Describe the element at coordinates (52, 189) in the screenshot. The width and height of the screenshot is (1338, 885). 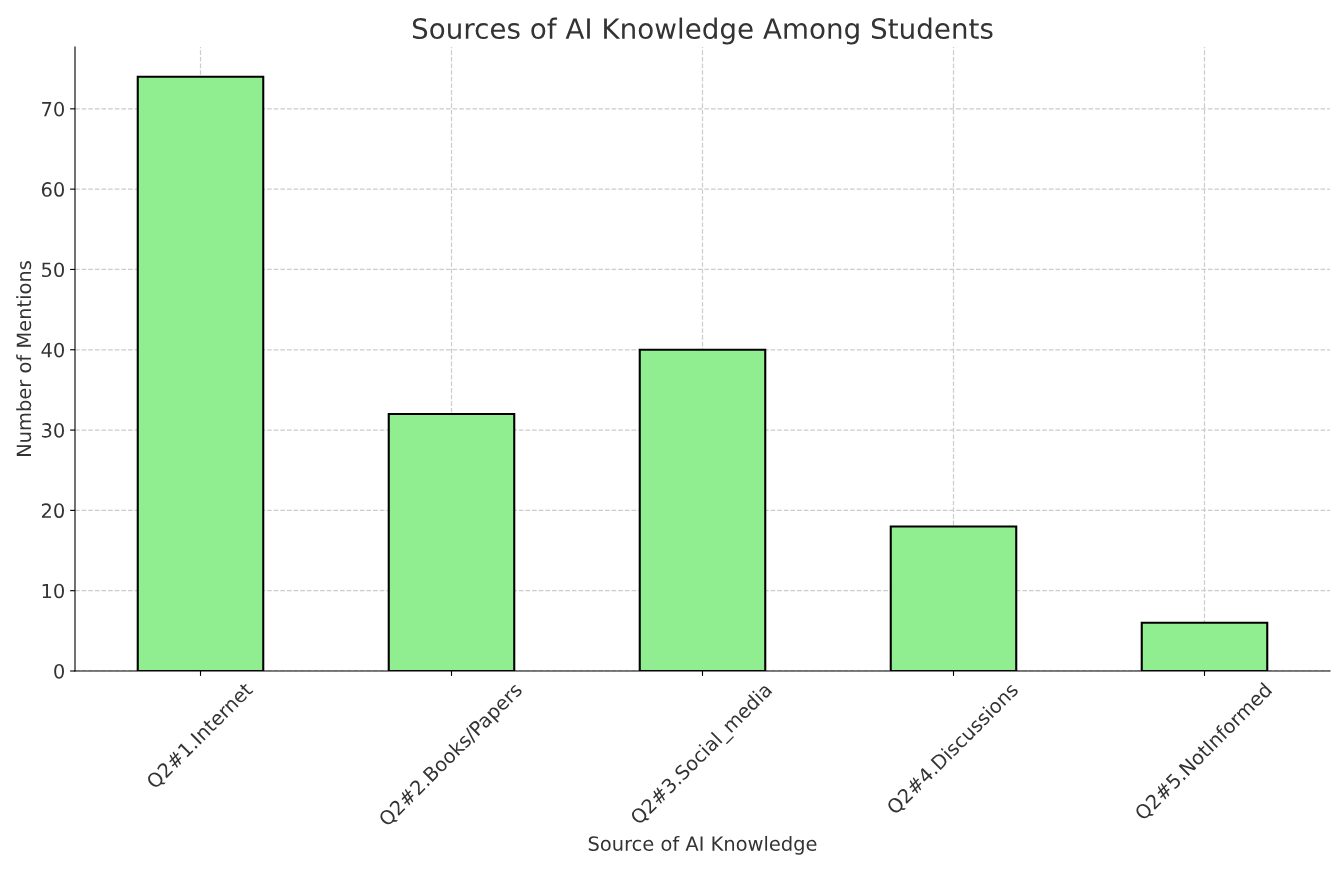
I see `y-tick-label: 60` at that location.